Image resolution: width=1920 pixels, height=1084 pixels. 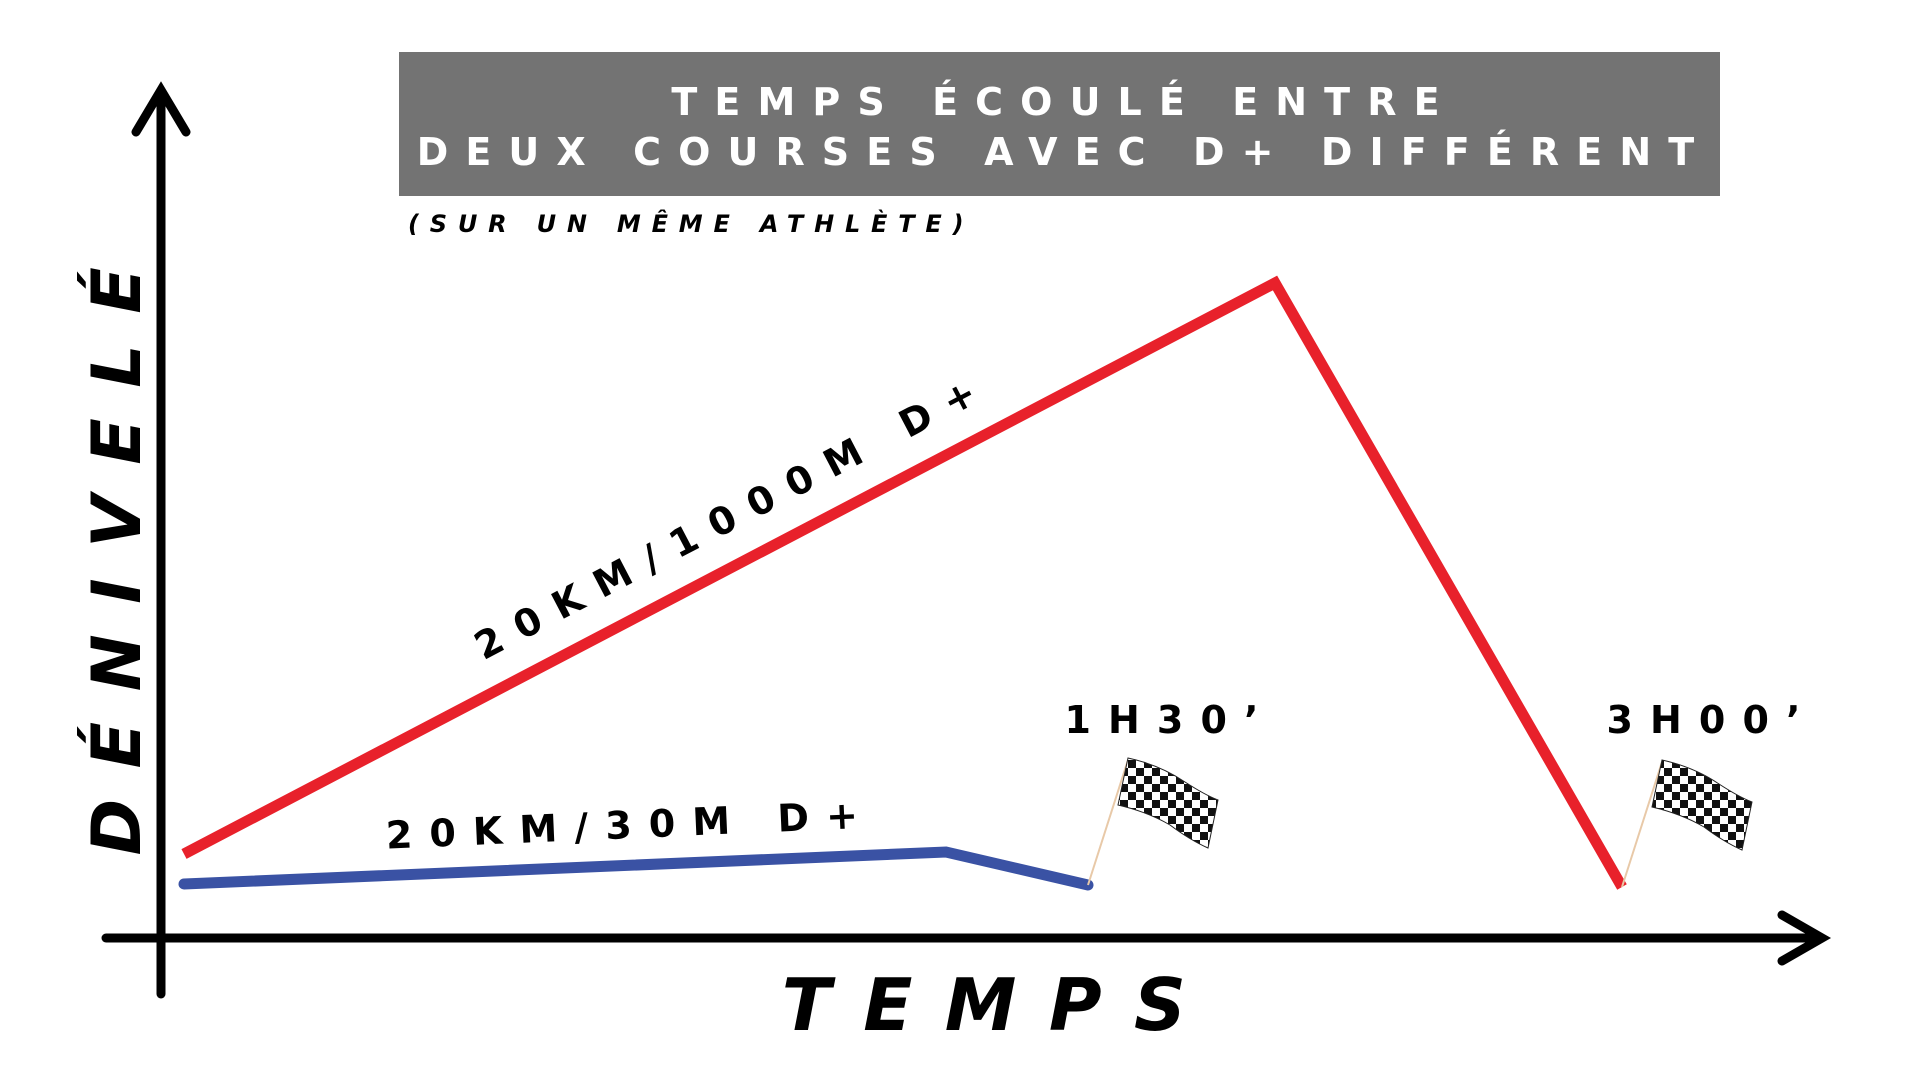 What do you see at coordinates (1064, 152) in the screenshot?
I see `title-line: DEUX COURSES AVEC D+ DIFFÉRENT` at bounding box center [1064, 152].